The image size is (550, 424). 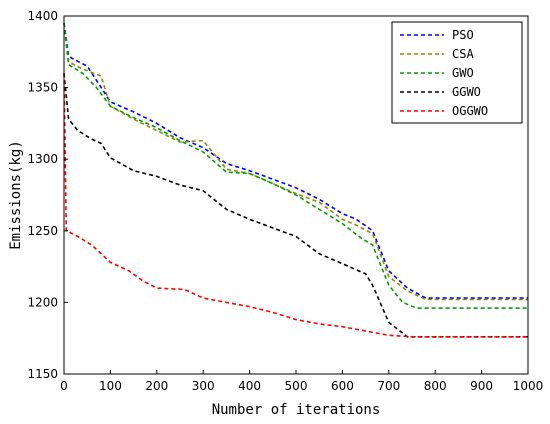 What do you see at coordinates (463, 73) in the screenshot?
I see `legend-label-gwo: GWO` at bounding box center [463, 73].